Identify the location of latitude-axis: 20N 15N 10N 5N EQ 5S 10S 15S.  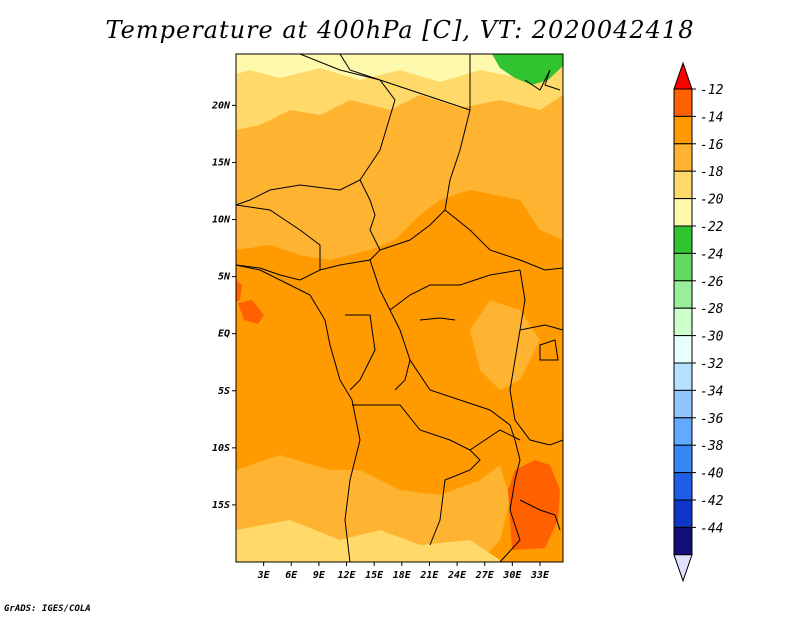
(223, 305).